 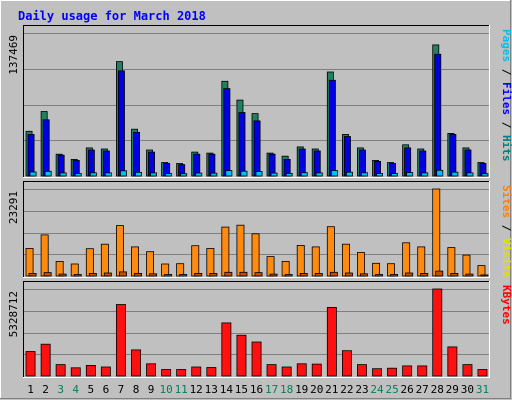 I want to click on x-tick-label: 27, so click(x=422, y=389).